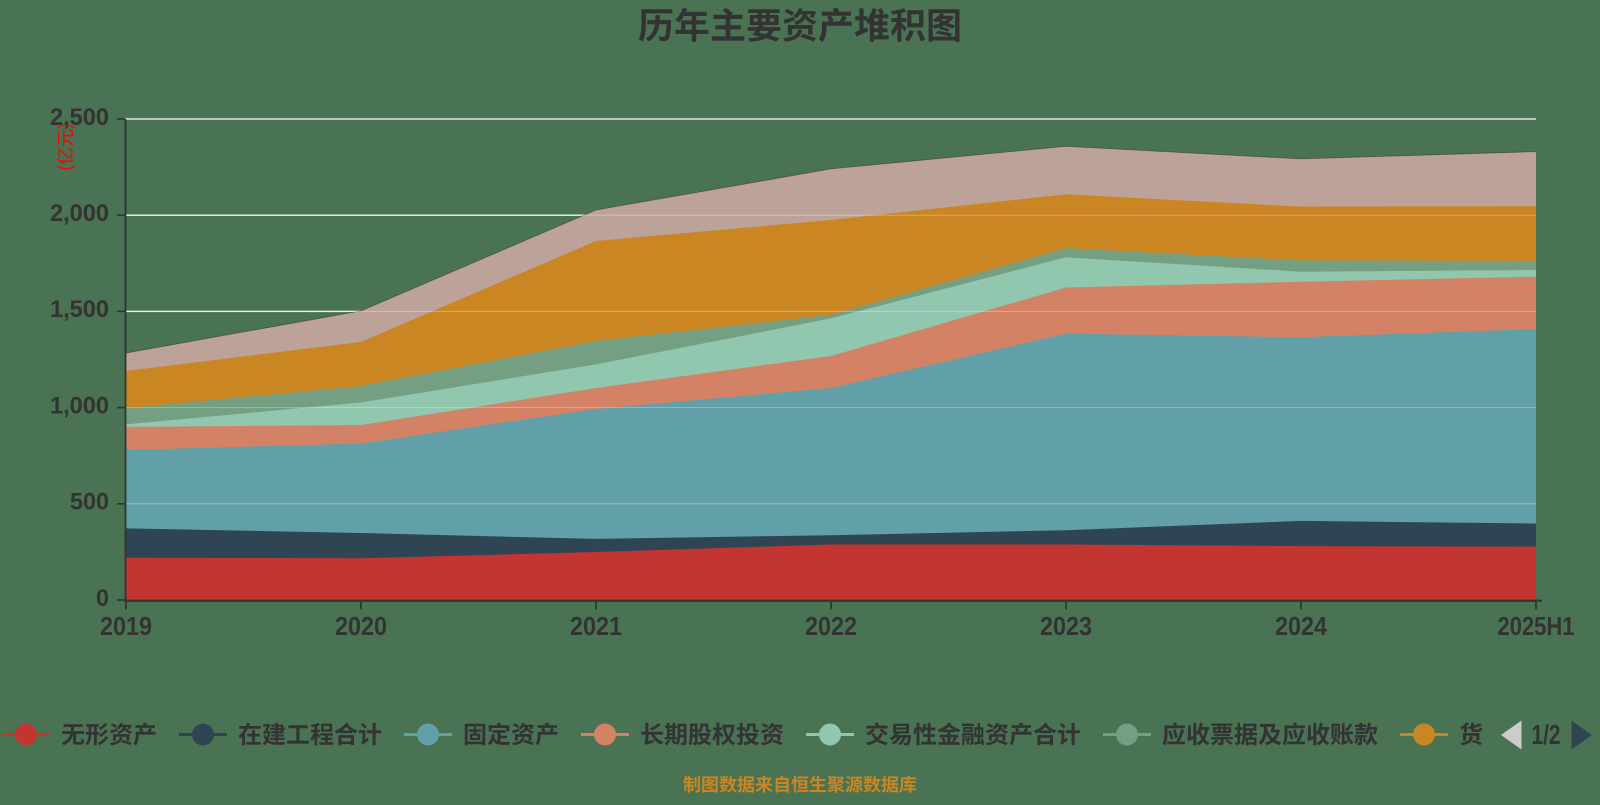 This screenshot has height=805, width=1600. I want to click on svg-text: 0, so click(102, 598).